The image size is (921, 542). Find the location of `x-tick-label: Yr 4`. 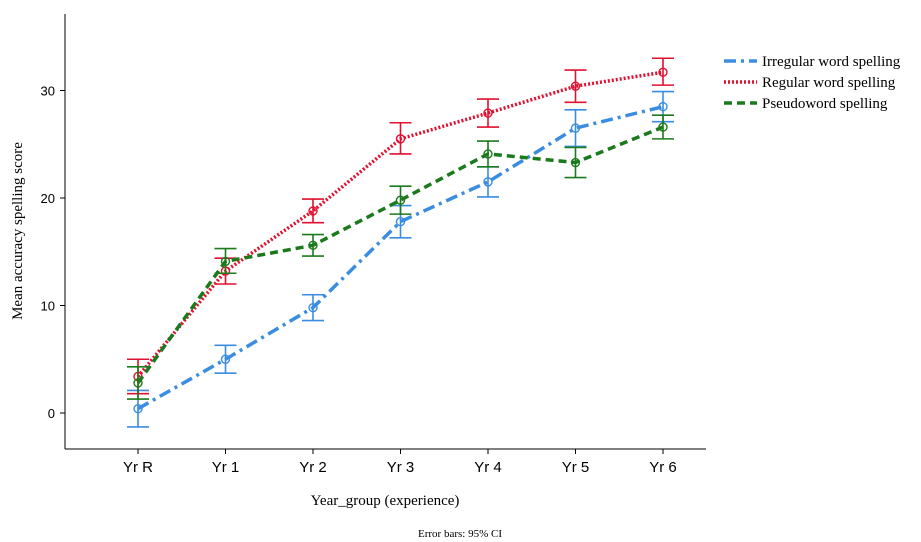

x-tick-label: Yr 4 is located at coordinates (488, 467).